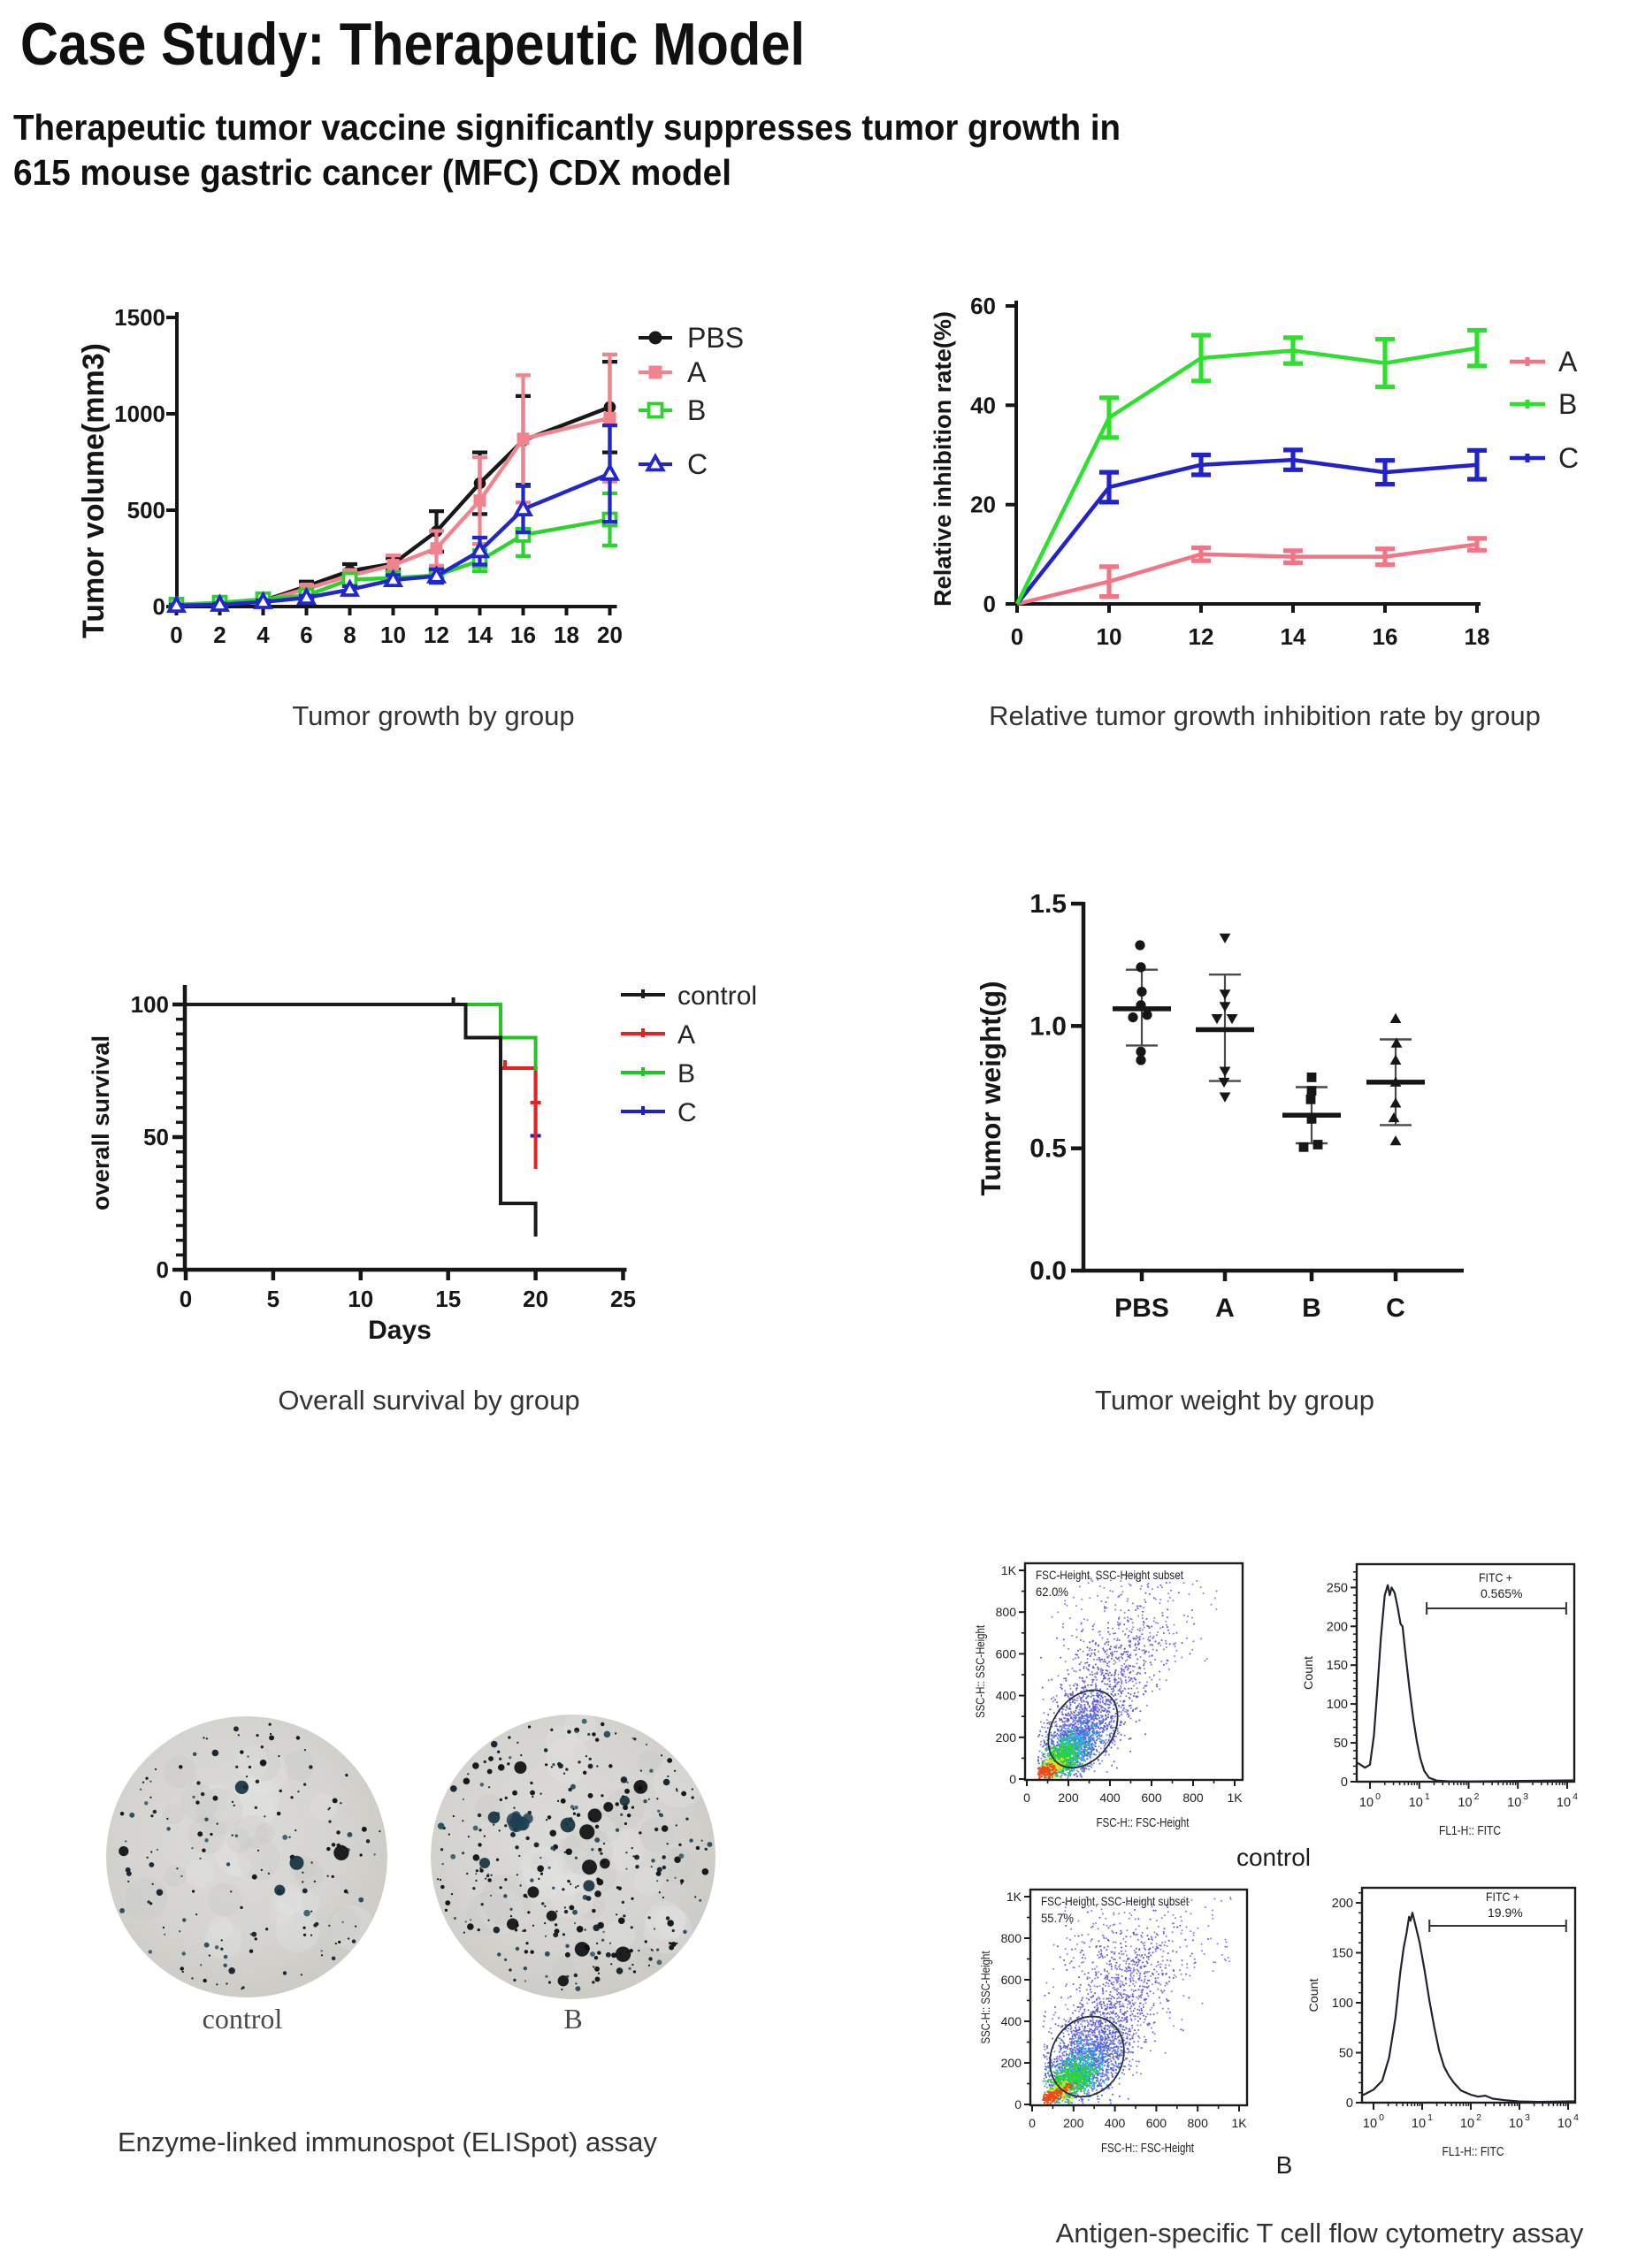 Image resolution: width=1630 pixels, height=2268 pixels. I want to click on svg-text: 0.0, so click(1048, 1271).